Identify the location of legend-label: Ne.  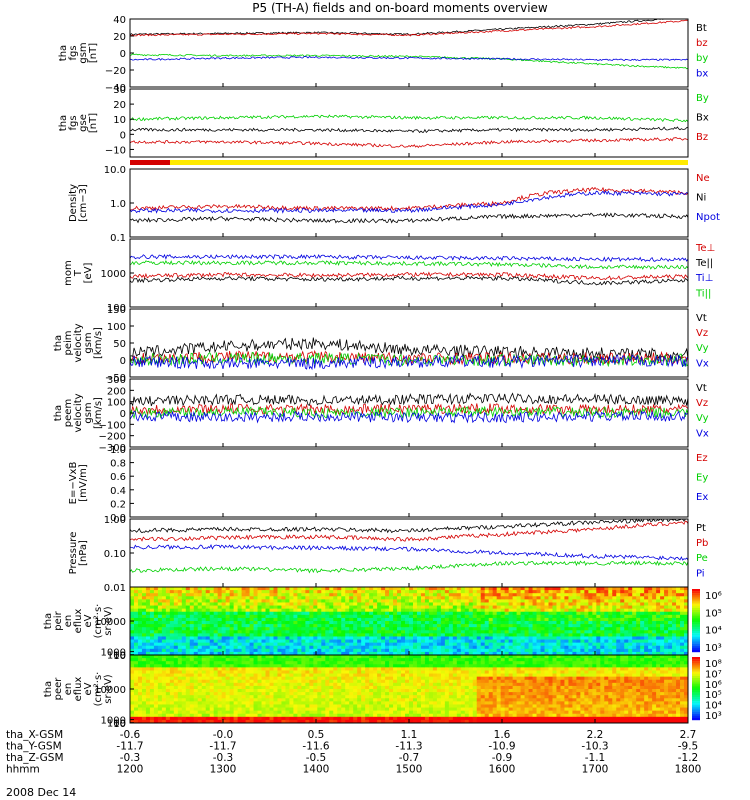
(703, 178).